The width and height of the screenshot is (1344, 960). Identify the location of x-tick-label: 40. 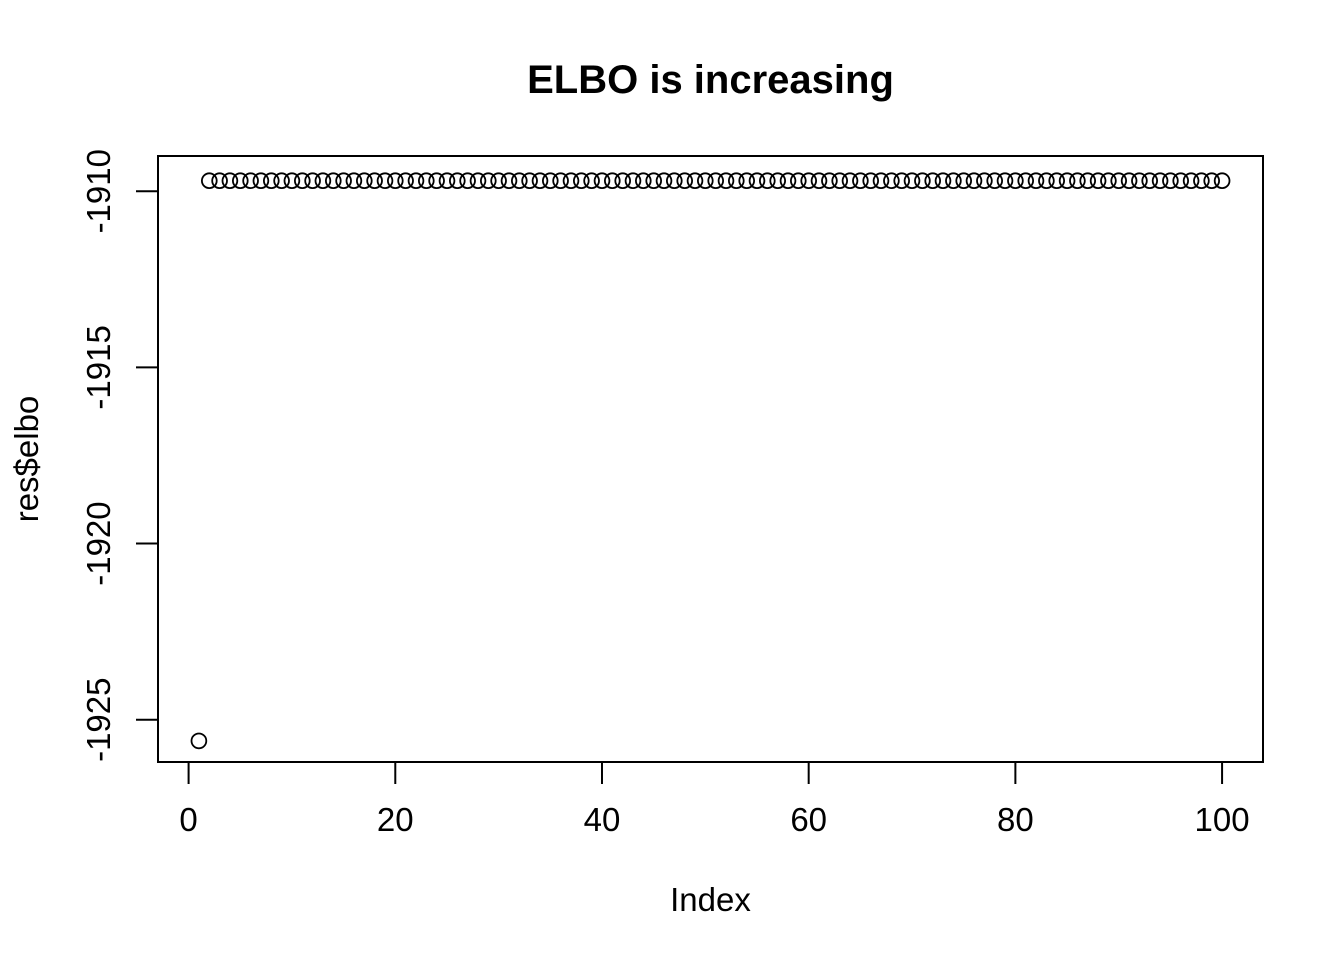
(602, 819).